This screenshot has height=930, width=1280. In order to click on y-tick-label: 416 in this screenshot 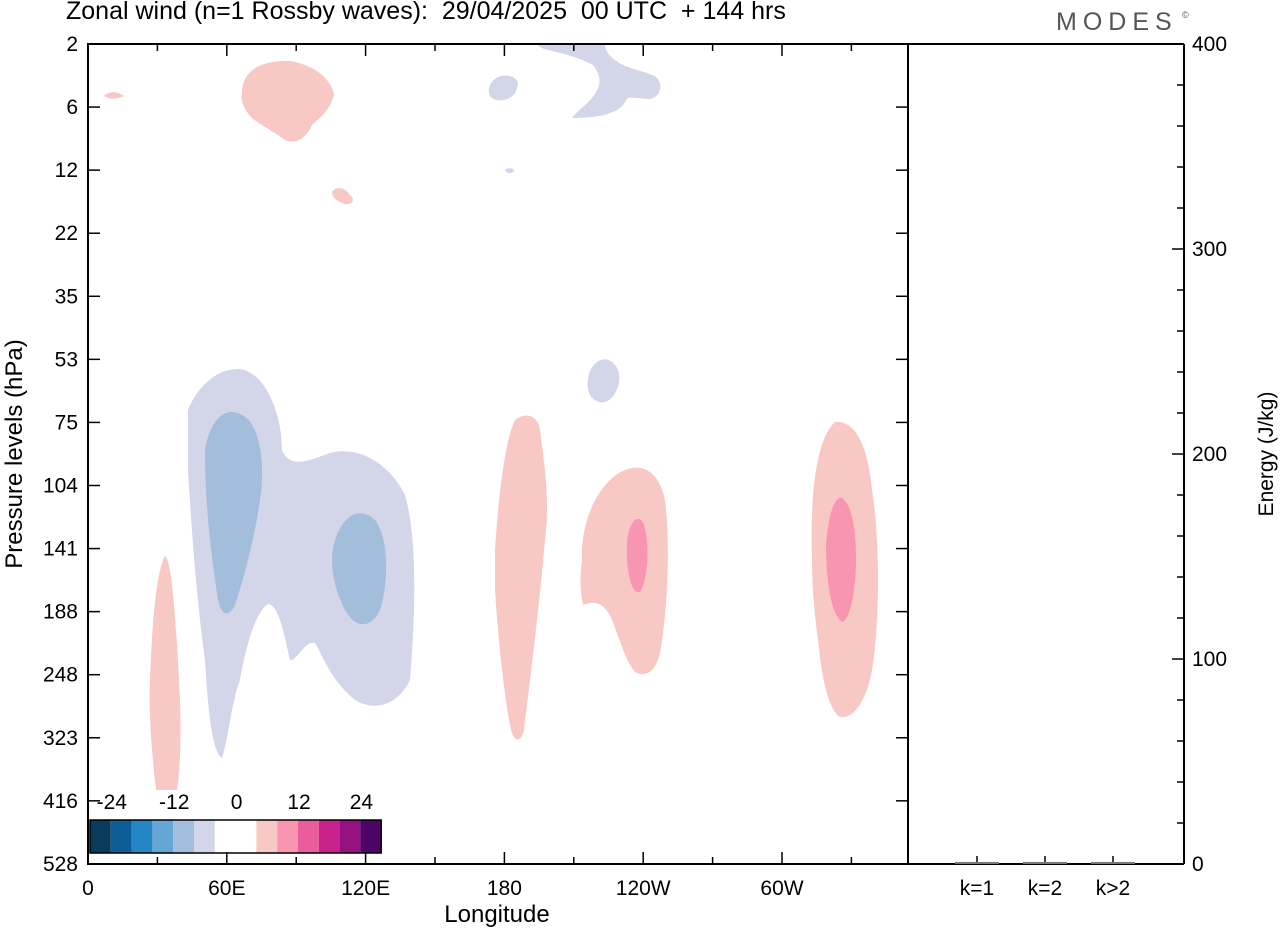, I will do `click(60, 801)`.